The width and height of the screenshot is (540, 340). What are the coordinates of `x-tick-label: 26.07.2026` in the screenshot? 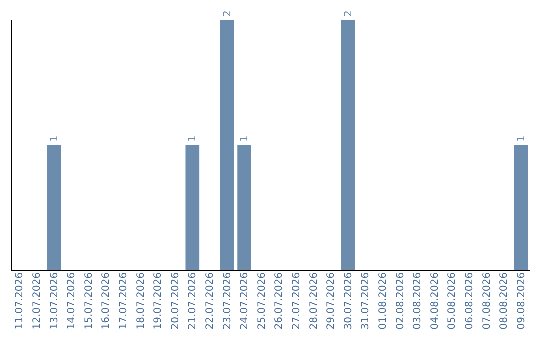 It's located at (280, 301).